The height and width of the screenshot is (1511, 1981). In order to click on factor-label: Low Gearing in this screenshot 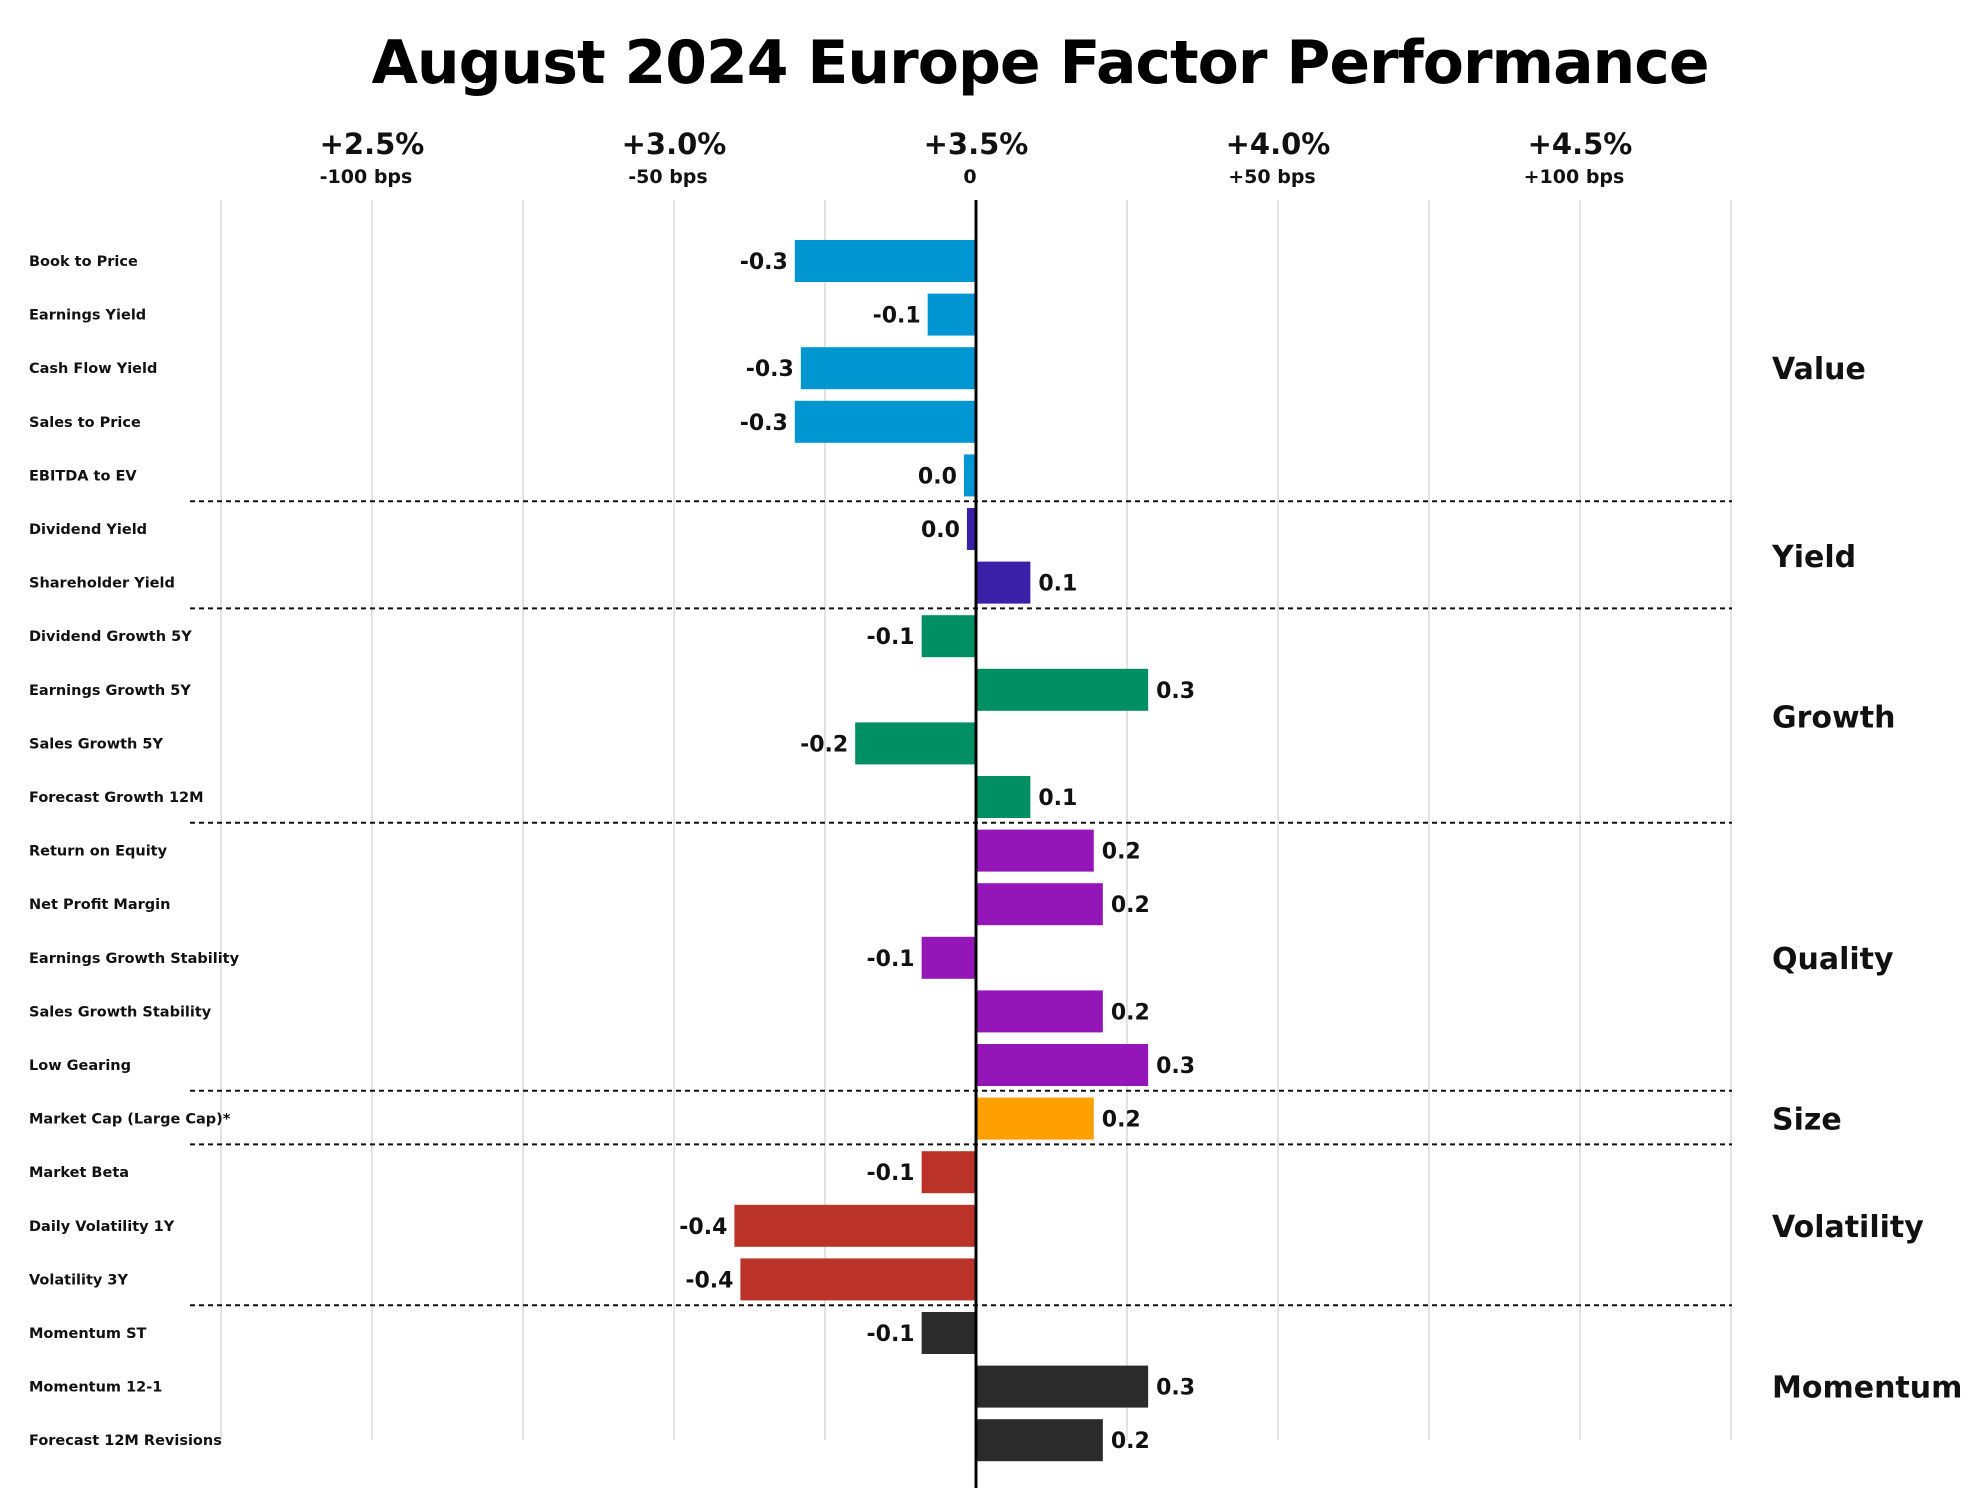, I will do `click(80, 1066)`.